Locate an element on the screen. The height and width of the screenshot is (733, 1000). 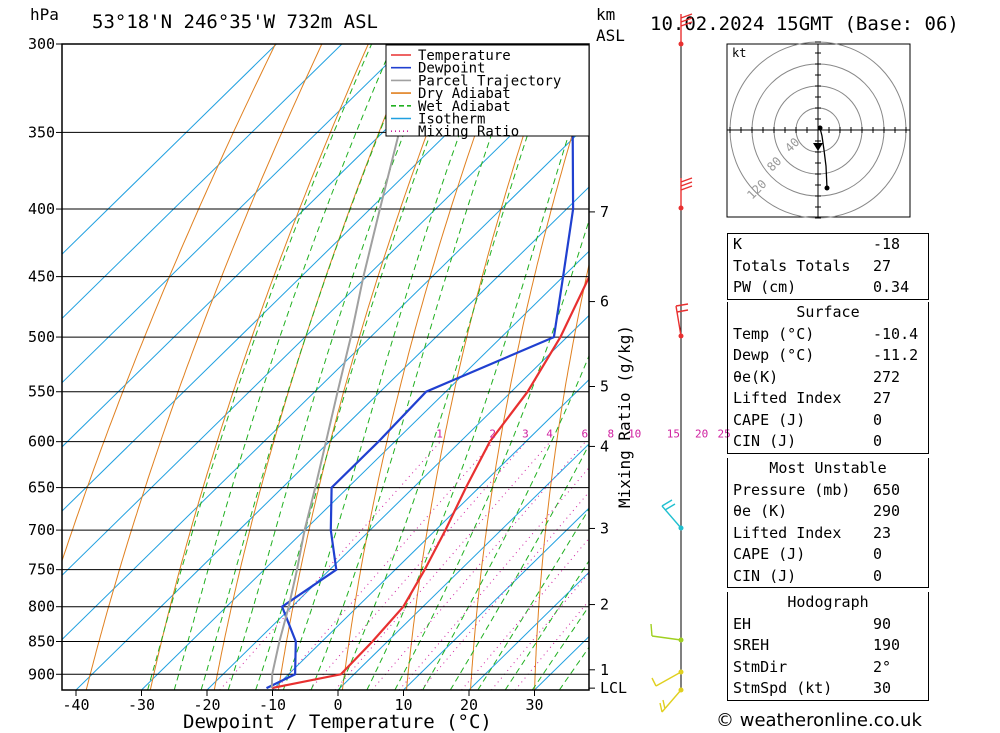
location-title: 53°18'N 246°35'W 732m ASL is located at coordinates (235, 22).